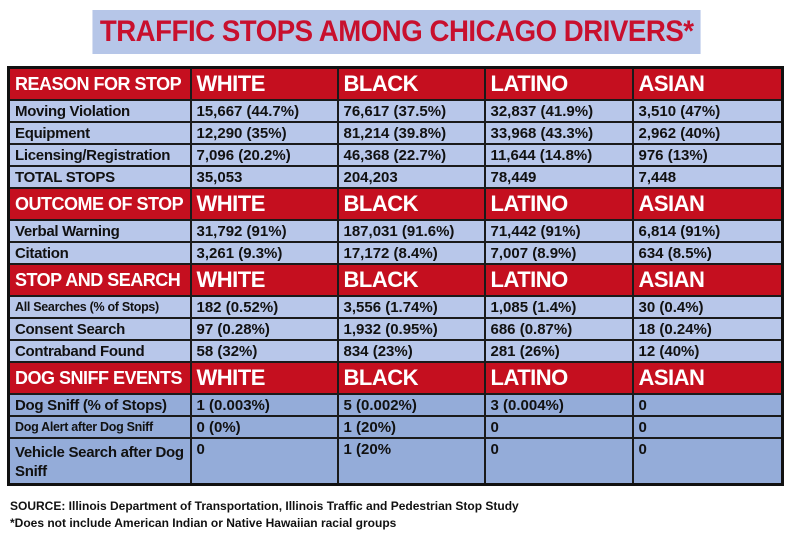 This screenshot has width=793, height=545. Describe the element at coordinates (707, 351) in the screenshot. I see `table-cell: 12 (40%)` at that location.